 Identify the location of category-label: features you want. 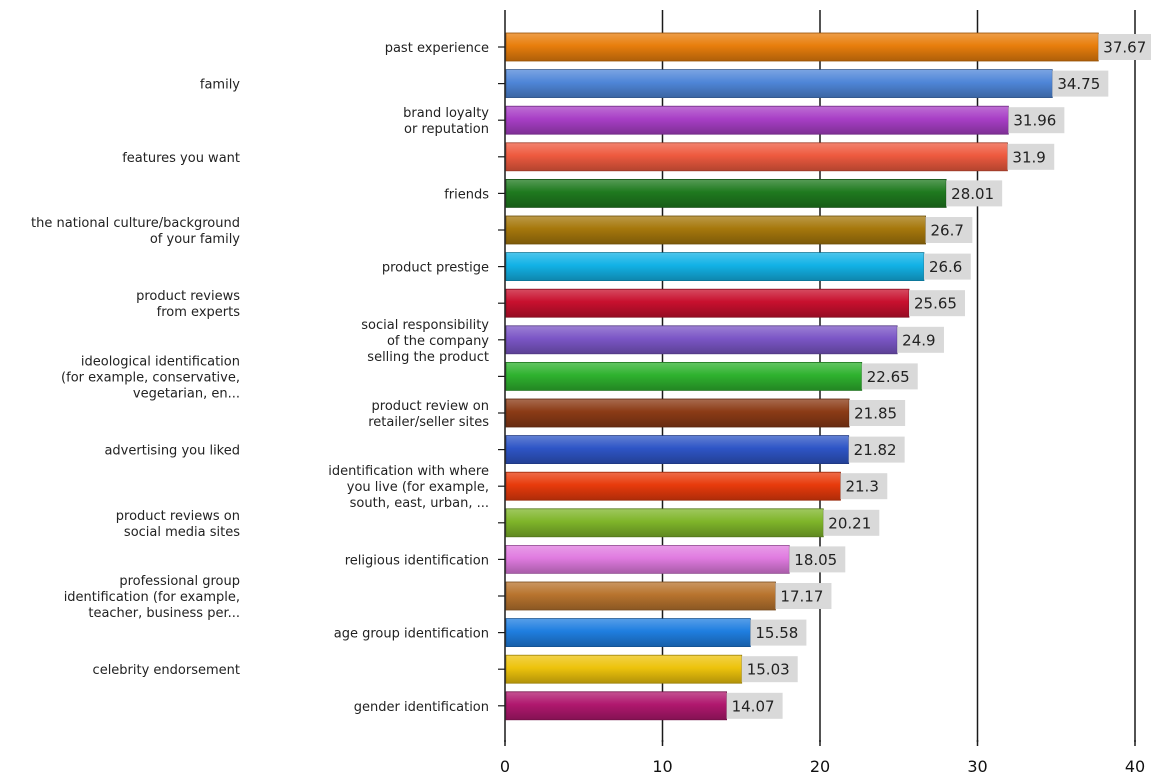
(181, 158).